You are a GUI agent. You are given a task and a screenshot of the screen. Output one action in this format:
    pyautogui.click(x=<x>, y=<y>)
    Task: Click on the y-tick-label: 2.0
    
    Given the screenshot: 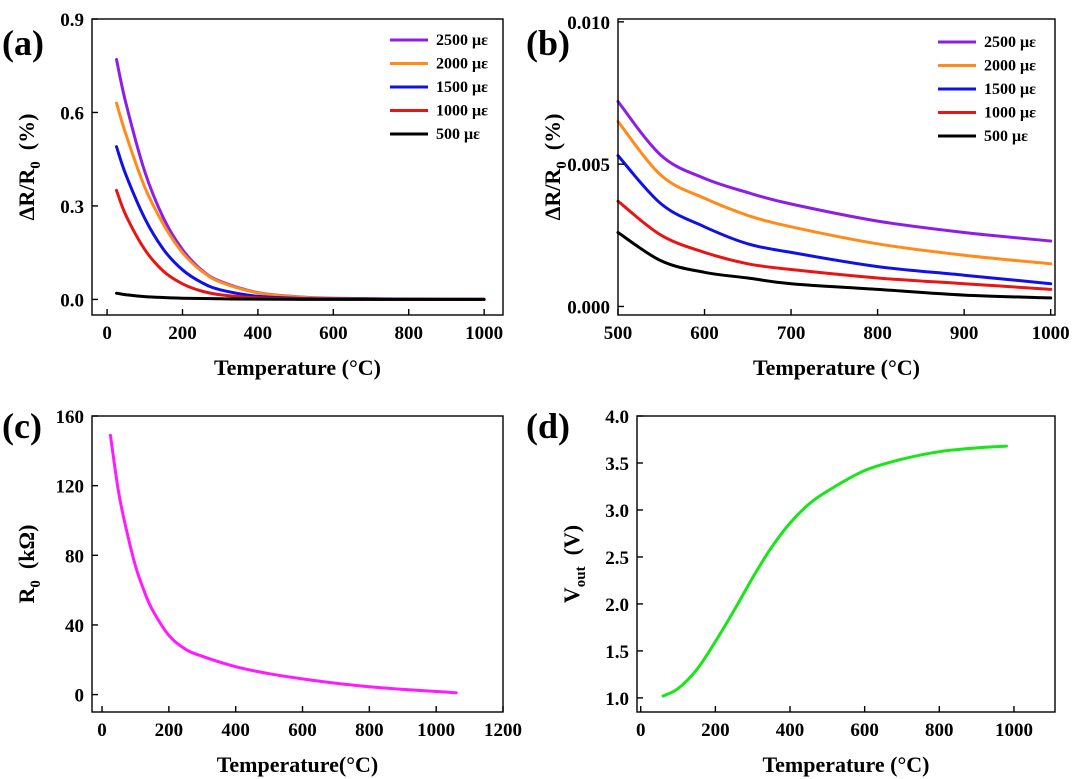 What is the action you would take?
    pyautogui.click(x=617, y=605)
    